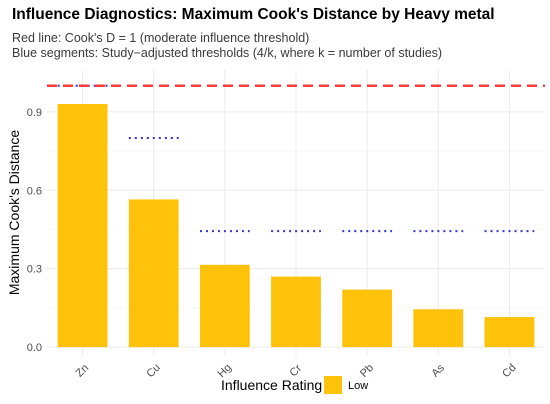 This screenshot has width=550, height=404. I want to click on x-tick-label: Pb, so click(367, 371).